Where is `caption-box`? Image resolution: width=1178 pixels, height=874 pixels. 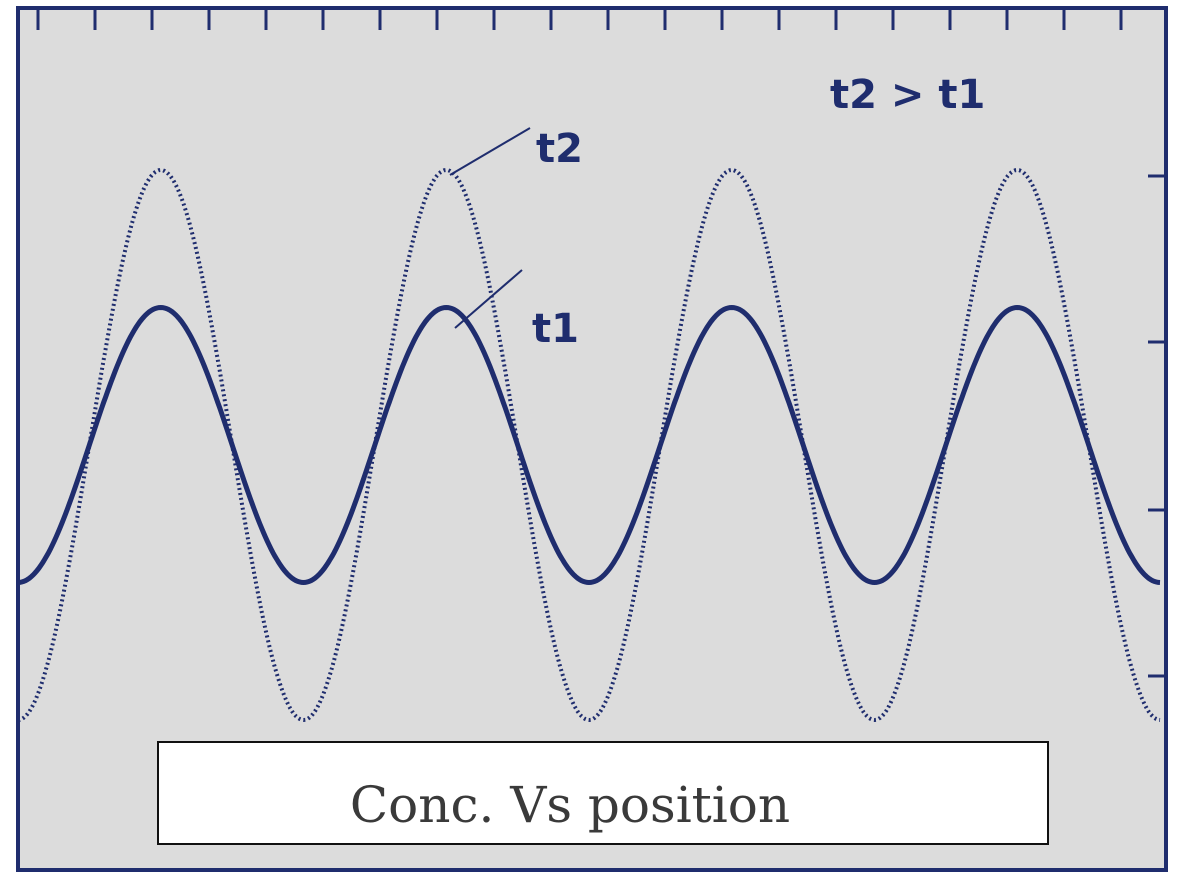 caption-box is located at coordinates (603, 793).